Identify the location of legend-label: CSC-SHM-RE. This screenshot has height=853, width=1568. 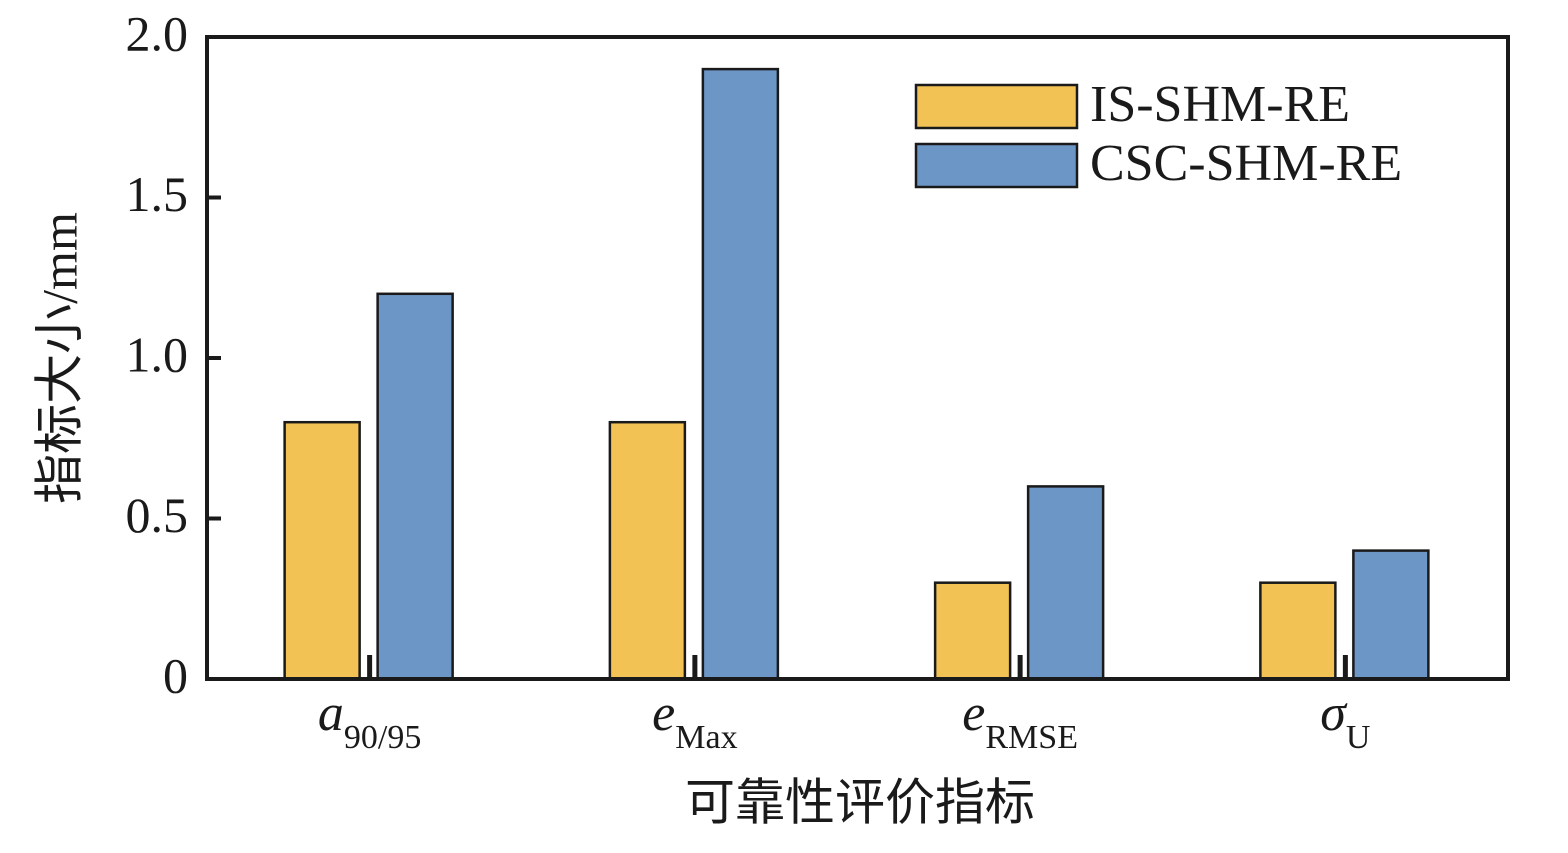
(1246, 163).